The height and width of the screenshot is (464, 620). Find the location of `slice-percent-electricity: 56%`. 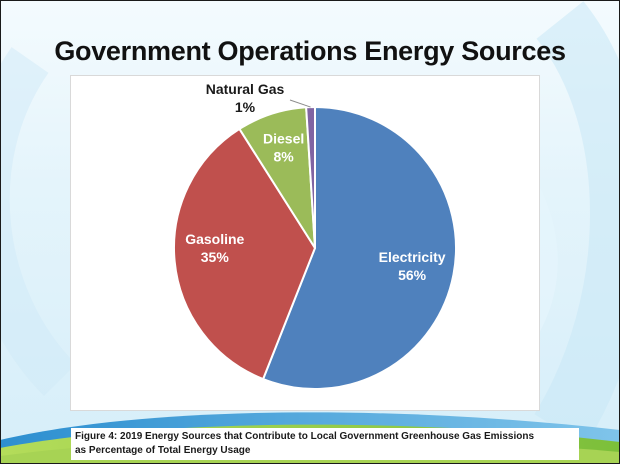

slice-percent-electricity: 56% is located at coordinates (412, 275).